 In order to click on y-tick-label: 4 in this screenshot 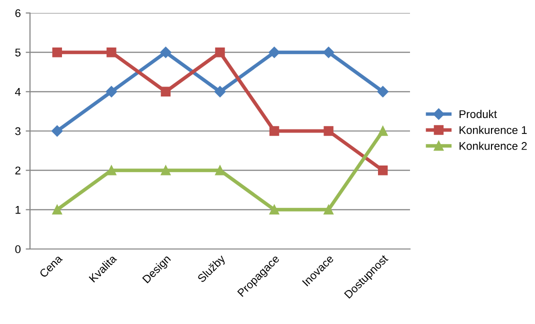, I will do `click(18, 92)`.